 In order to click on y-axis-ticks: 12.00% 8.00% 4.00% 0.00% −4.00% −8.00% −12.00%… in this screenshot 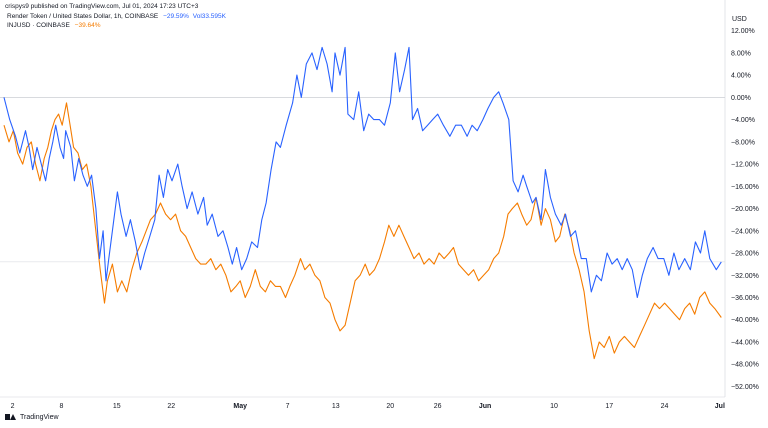, I will do `click(745, 209)`.